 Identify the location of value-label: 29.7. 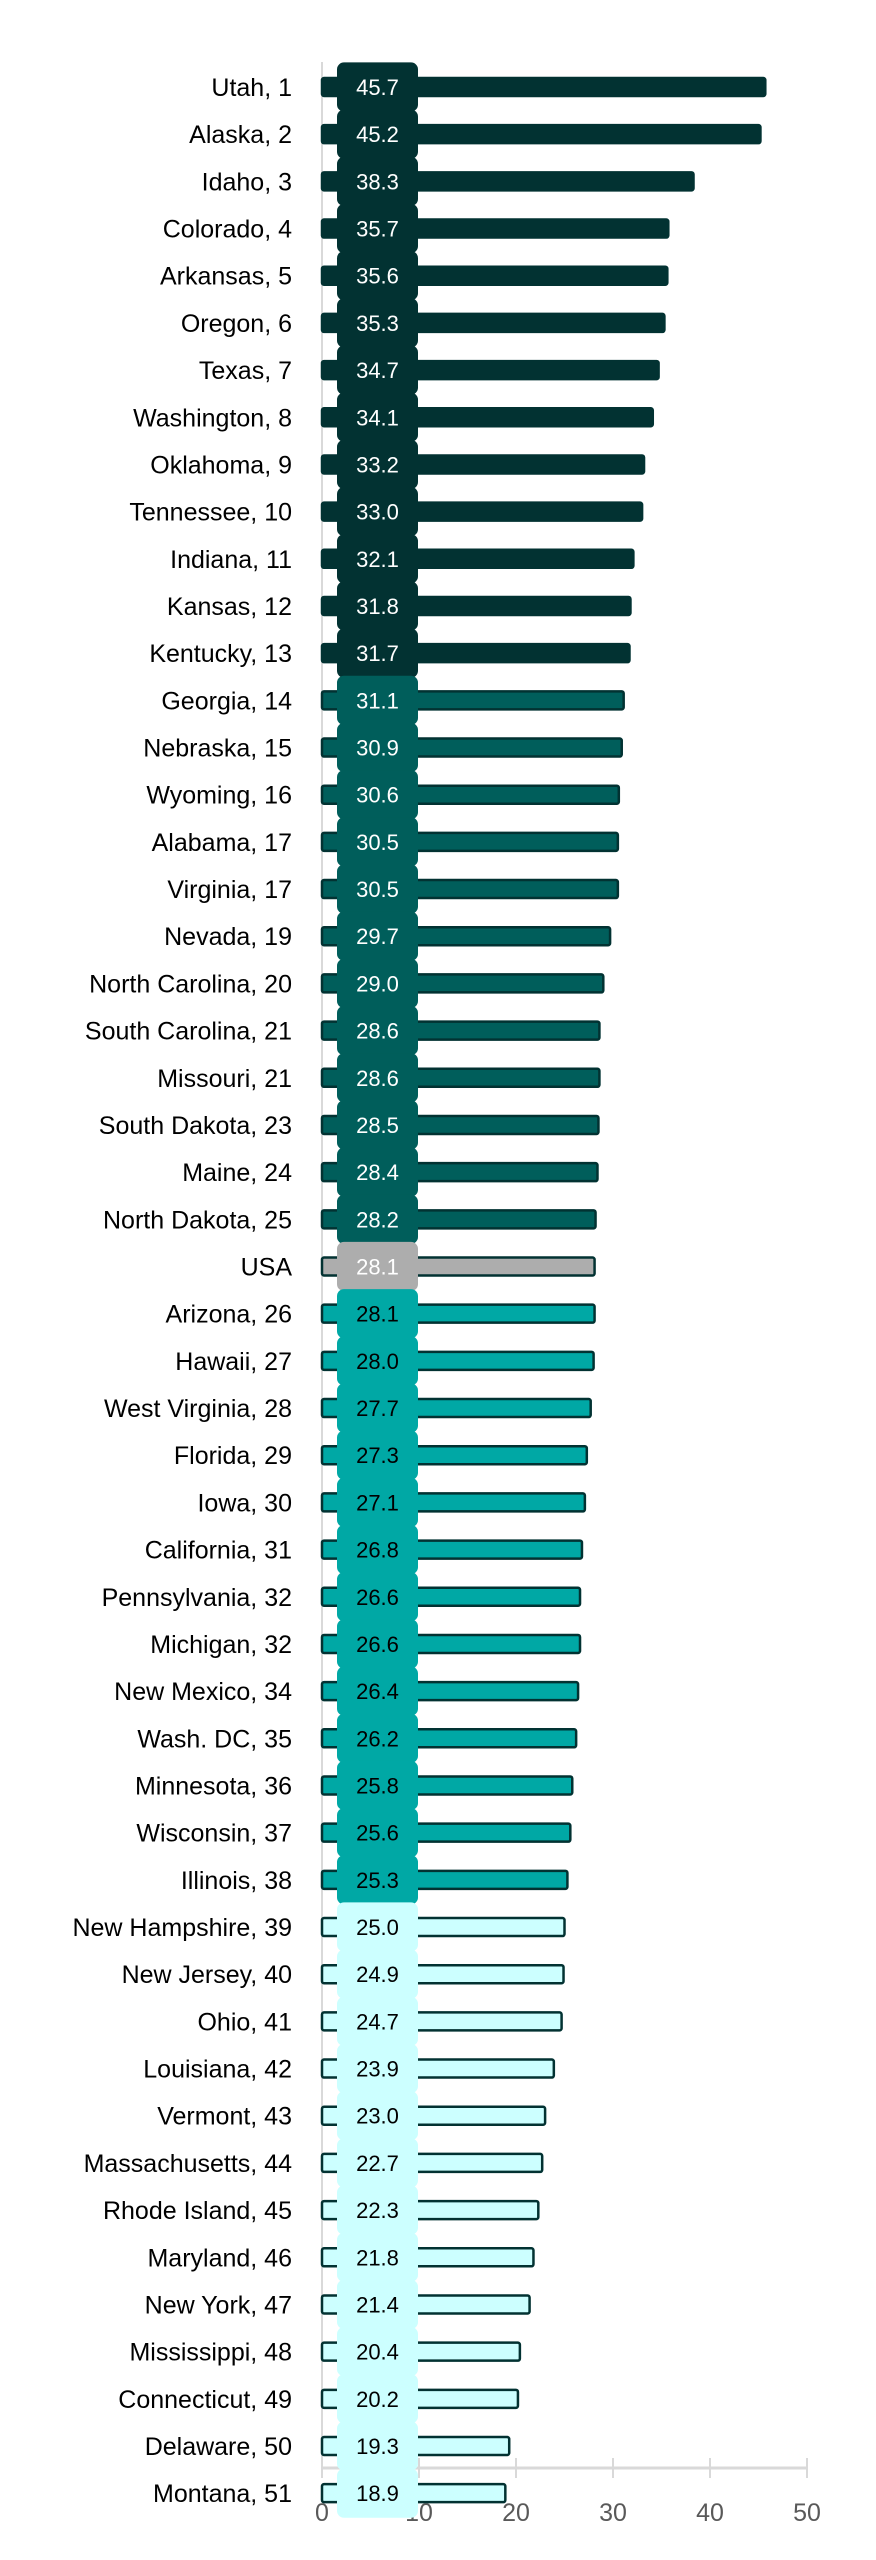
(377, 936).